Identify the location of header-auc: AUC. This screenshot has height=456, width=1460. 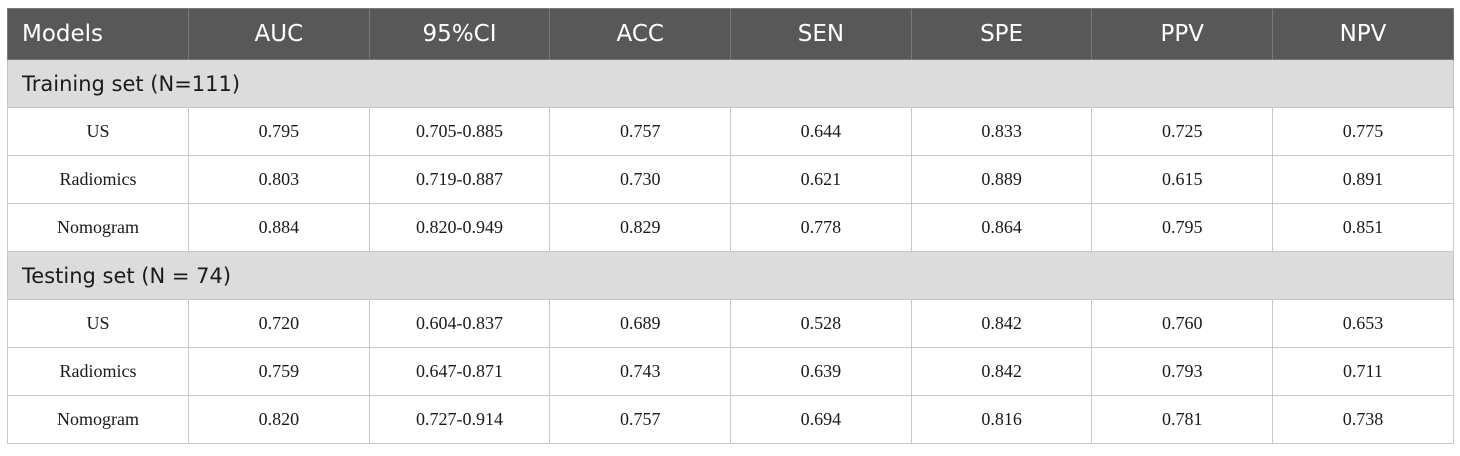
(279, 34).